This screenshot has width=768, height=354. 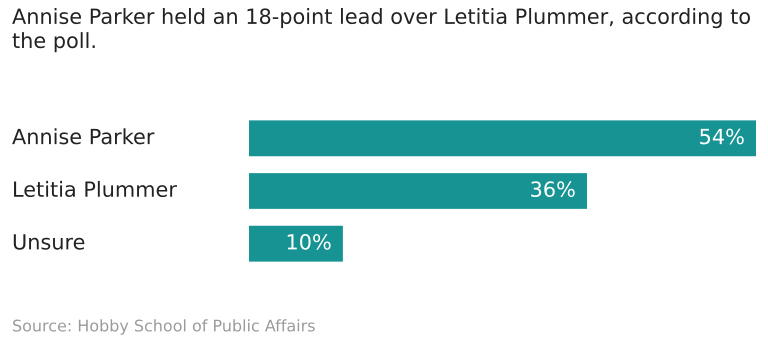 What do you see at coordinates (164, 327) in the screenshot?
I see `source-note: Source: Hobby School of Public Affairs` at bounding box center [164, 327].